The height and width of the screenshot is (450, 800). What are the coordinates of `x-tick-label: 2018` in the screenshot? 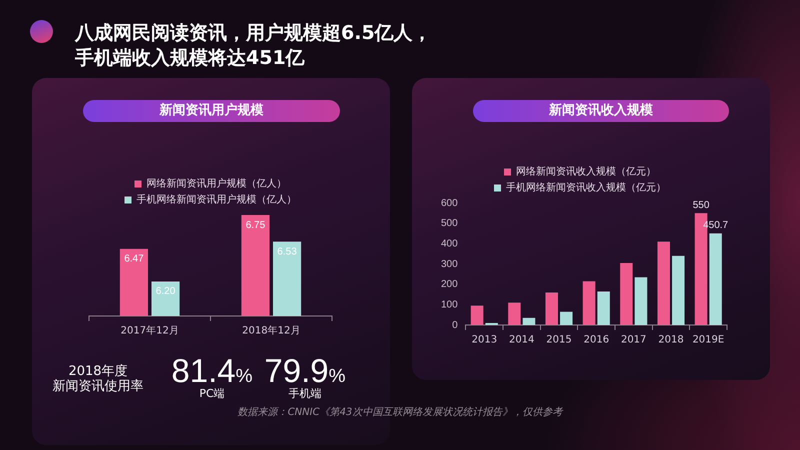 It's located at (671, 340).